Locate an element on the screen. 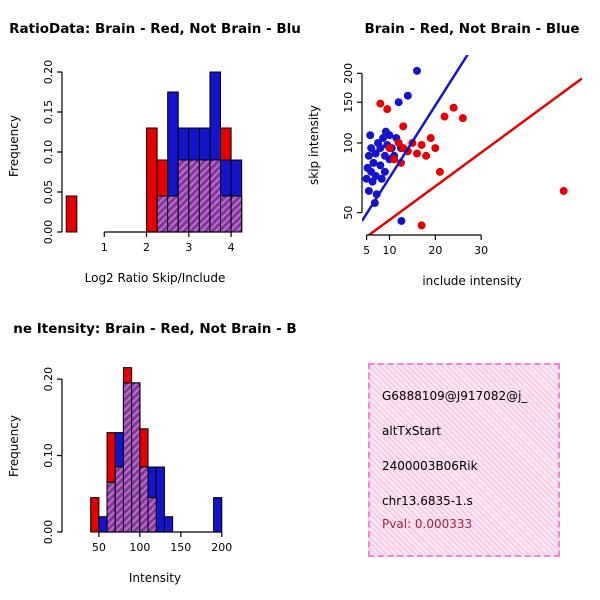 The width and height of the screenshot is (600, 600). svg-text: 2 is located at coordinates (146, 247).